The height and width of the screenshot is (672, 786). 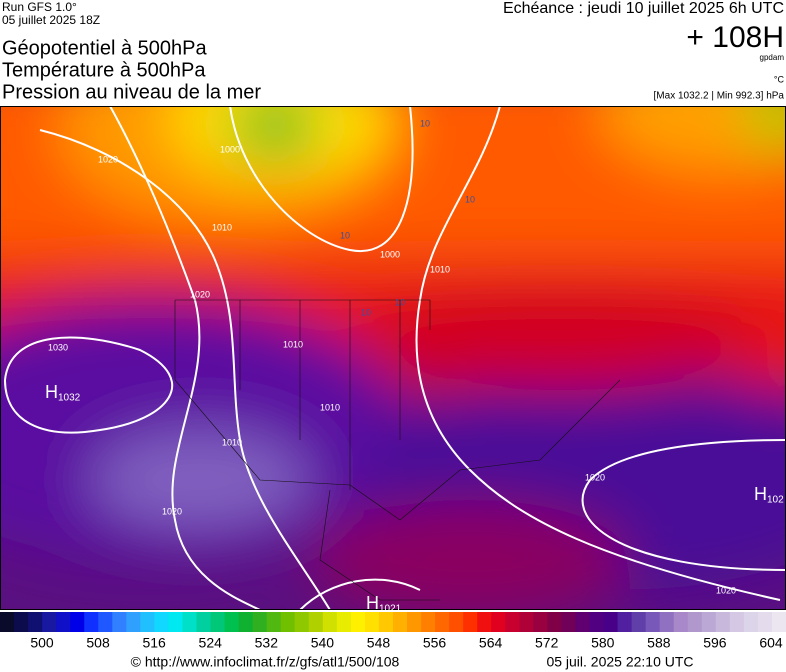 I want to click on title: Température à 500hPa, so click(x=104, y=70).